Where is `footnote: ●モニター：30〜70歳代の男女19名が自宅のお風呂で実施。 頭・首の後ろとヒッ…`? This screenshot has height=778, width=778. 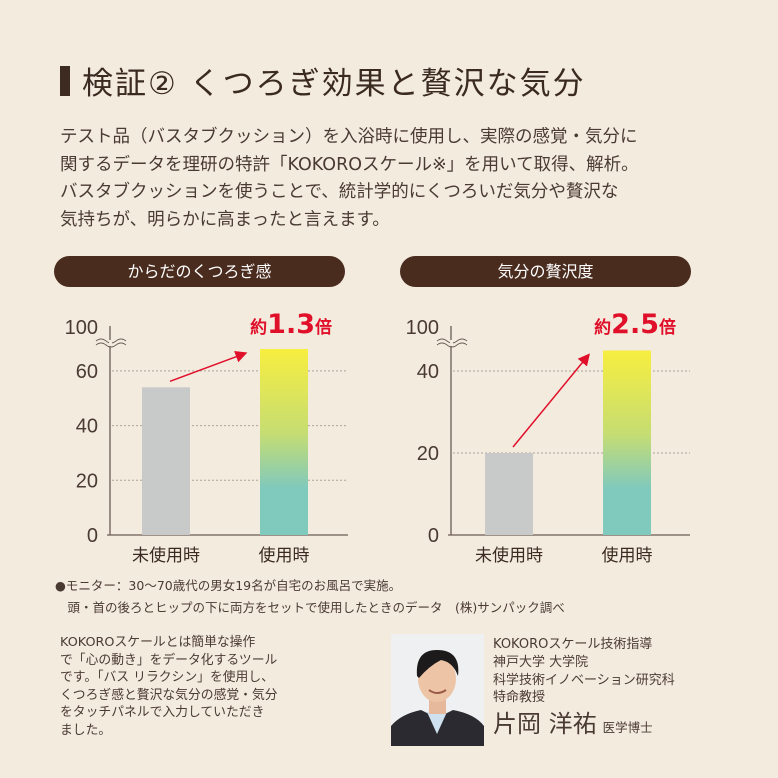
footnote: ●モニター：30〜70歳代の男女19名が自宅のお風呂で実施。 頭・首の後ろとヒッ… is located at coordinates (310, 597).